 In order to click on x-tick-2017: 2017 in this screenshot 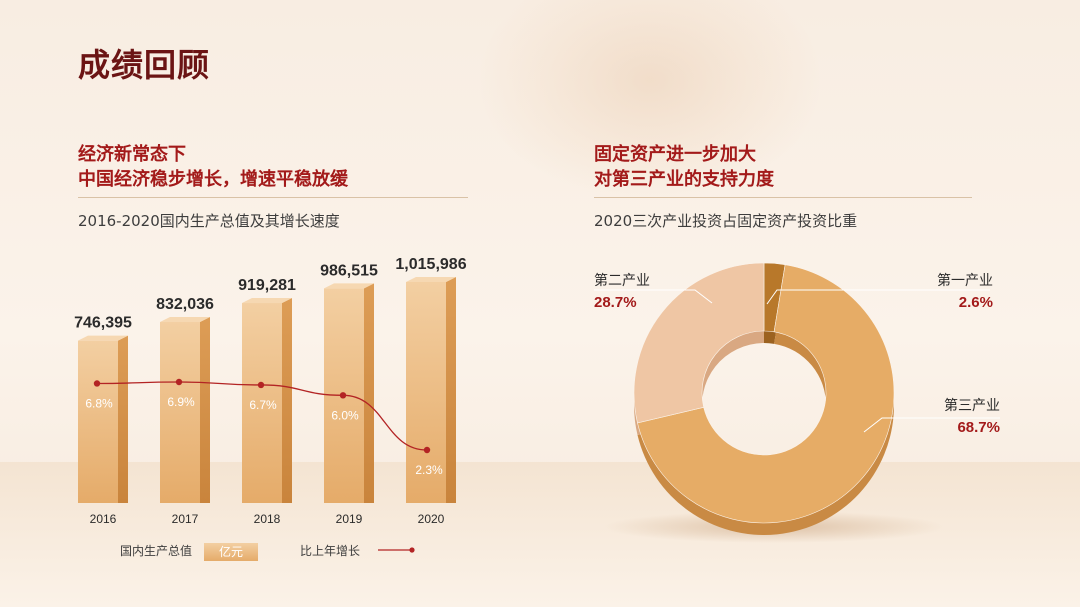, I will do `click(185, 519)`.